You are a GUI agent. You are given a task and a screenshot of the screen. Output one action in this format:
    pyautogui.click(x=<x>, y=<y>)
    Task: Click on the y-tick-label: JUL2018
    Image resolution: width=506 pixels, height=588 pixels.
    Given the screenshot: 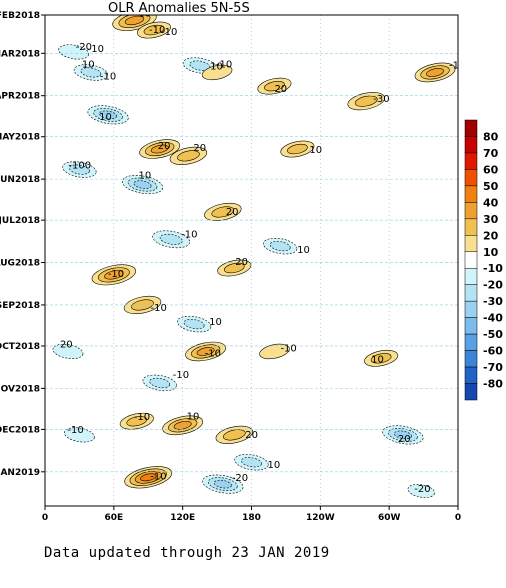 What is the action you would take?
    pyautogui.click(x=20, y=221)
    